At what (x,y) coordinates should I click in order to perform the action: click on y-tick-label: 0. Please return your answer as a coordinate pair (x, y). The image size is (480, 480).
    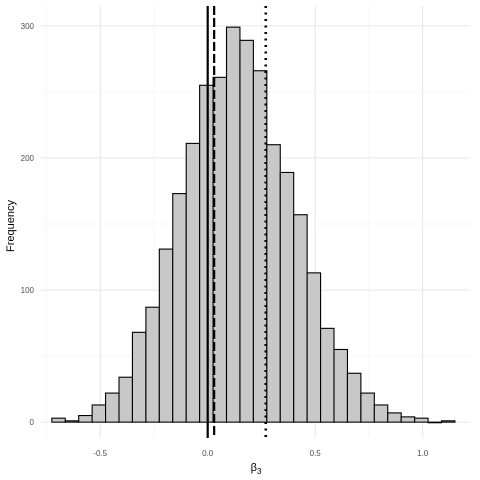
    Looking at the image, I should click on (32, 422).